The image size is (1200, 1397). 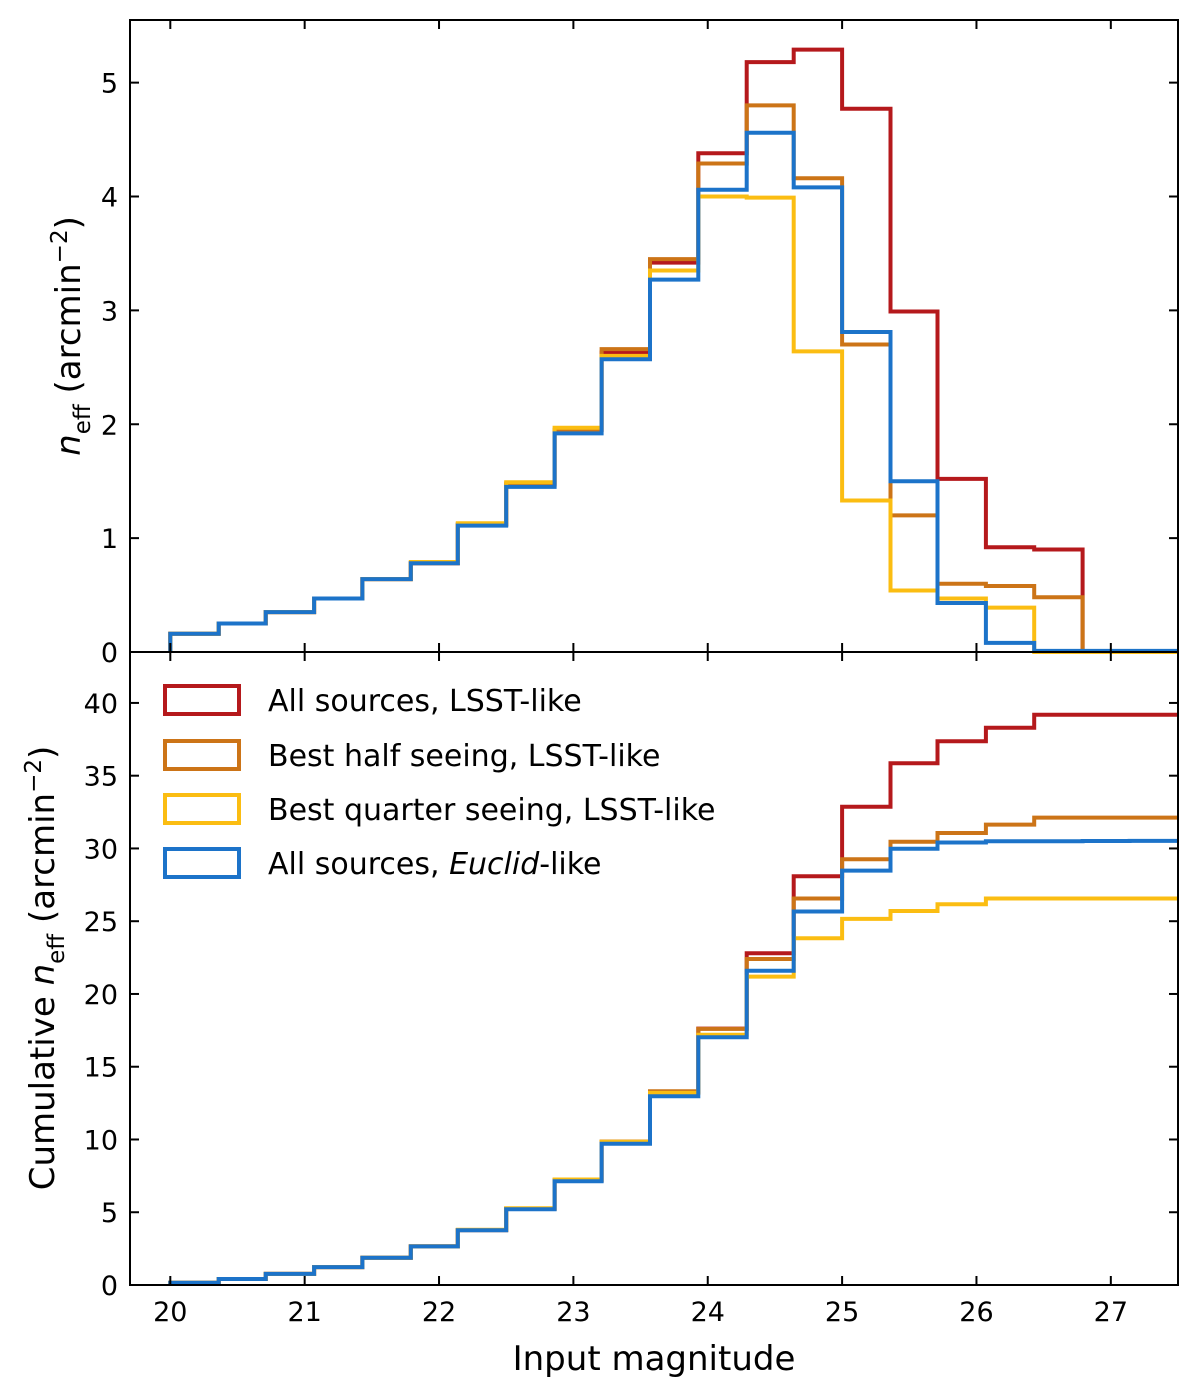 What do you see at coordinates (202, 755) in the screenshot?
I see `legend-swatch-best-half` at bounding box center [202, 755].